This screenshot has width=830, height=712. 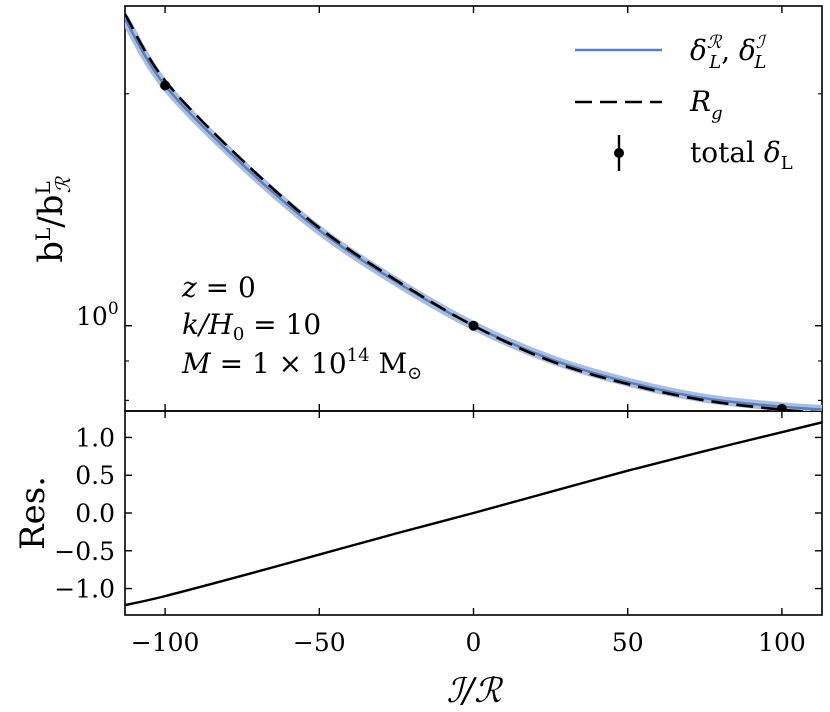 I want to click on xtick-label-1: −50, so click(x=319, y=642).